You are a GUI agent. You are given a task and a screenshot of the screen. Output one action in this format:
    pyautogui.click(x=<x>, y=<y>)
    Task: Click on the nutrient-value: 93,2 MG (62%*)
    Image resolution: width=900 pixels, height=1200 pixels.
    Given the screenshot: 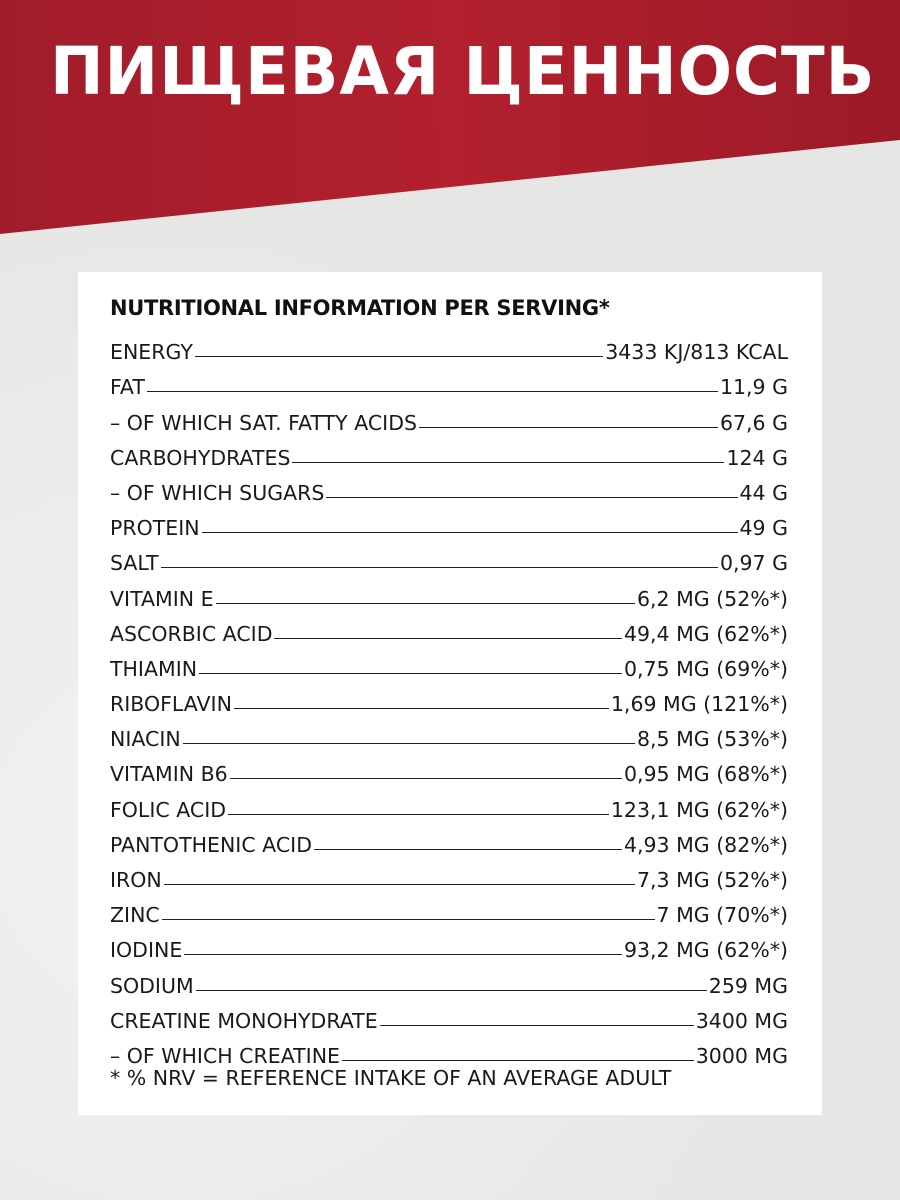 What is the action you would take?
    pyautogui.click(x=705, y=950)
    